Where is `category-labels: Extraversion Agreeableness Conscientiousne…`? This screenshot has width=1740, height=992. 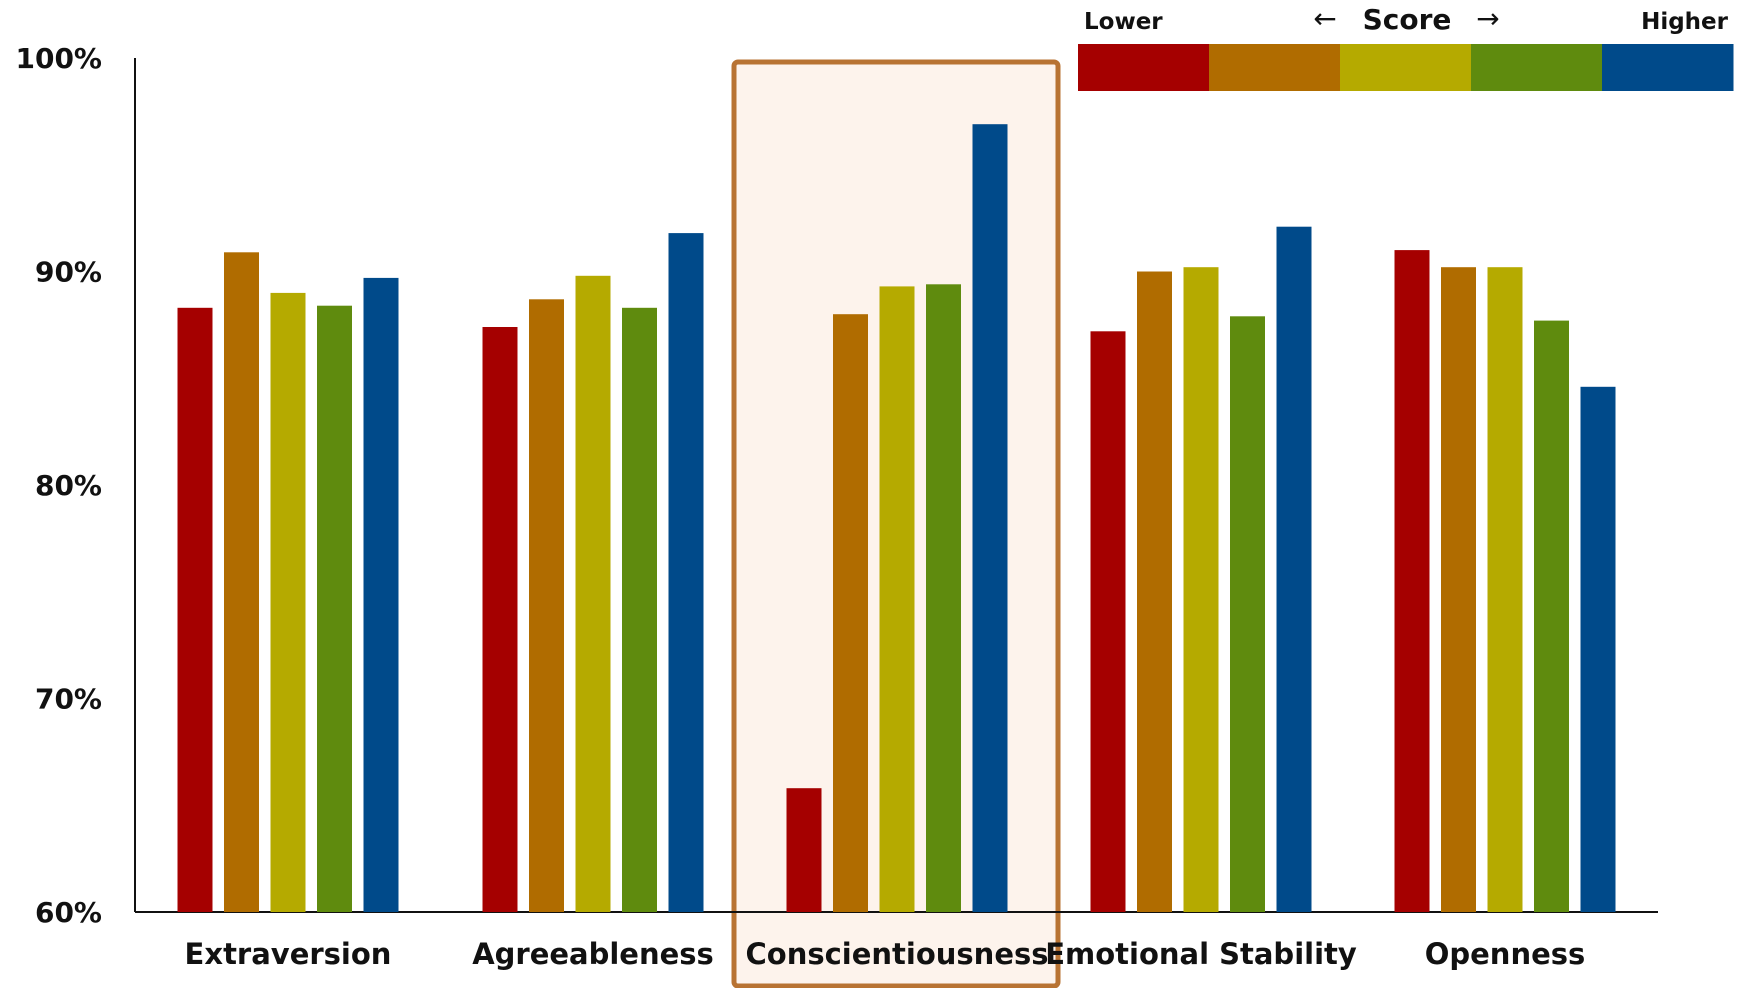
category-labels: Extraversion Agreeableness Conscientiousne… is located at coordinates (885, 954).